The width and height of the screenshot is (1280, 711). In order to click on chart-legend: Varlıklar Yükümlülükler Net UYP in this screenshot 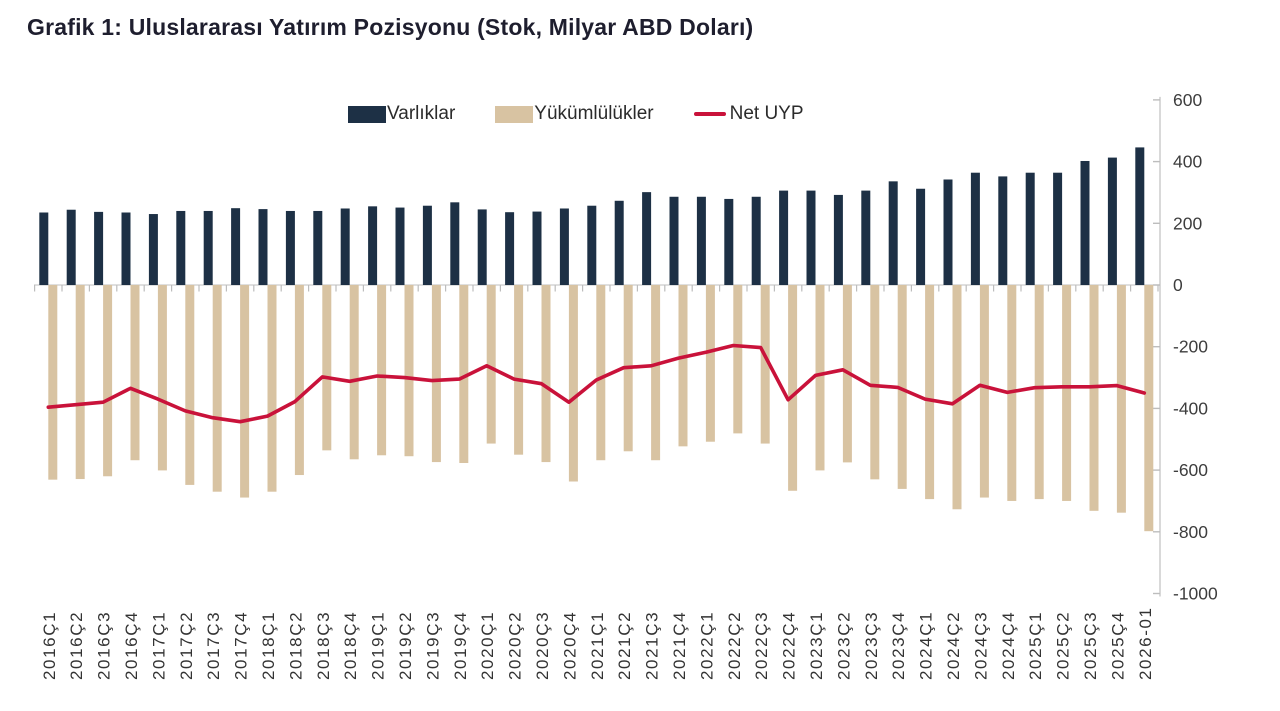, I will do `click(576, 114)`.